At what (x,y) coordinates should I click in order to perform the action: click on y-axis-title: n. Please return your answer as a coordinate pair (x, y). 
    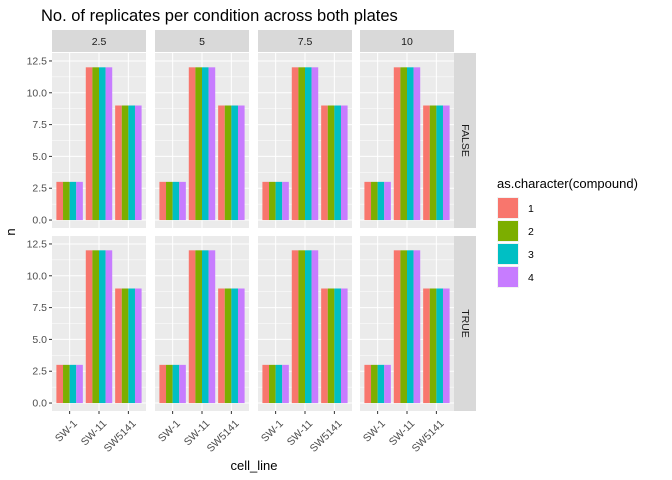
    Looking at the image, I should click on (10, 231).